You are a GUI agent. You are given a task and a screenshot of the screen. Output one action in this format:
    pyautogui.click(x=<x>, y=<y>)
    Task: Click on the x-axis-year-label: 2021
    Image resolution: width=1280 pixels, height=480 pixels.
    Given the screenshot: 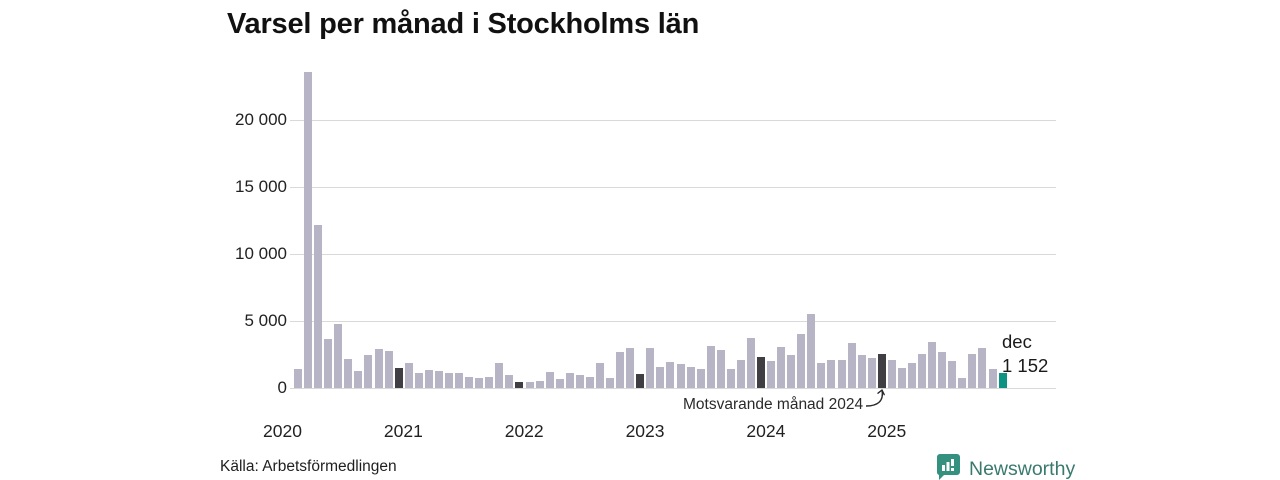 What is the action you would take?
    pyautogui.click(x=403, y=431)
    